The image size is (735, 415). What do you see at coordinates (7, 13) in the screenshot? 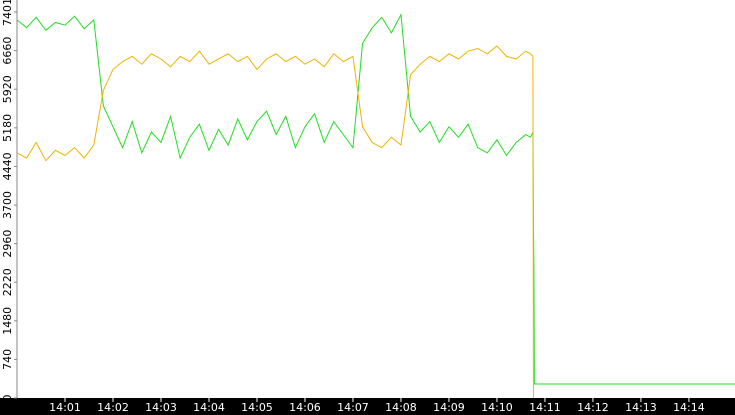
I see `y-tick-label: 7401` at bounding box center [7, 13].